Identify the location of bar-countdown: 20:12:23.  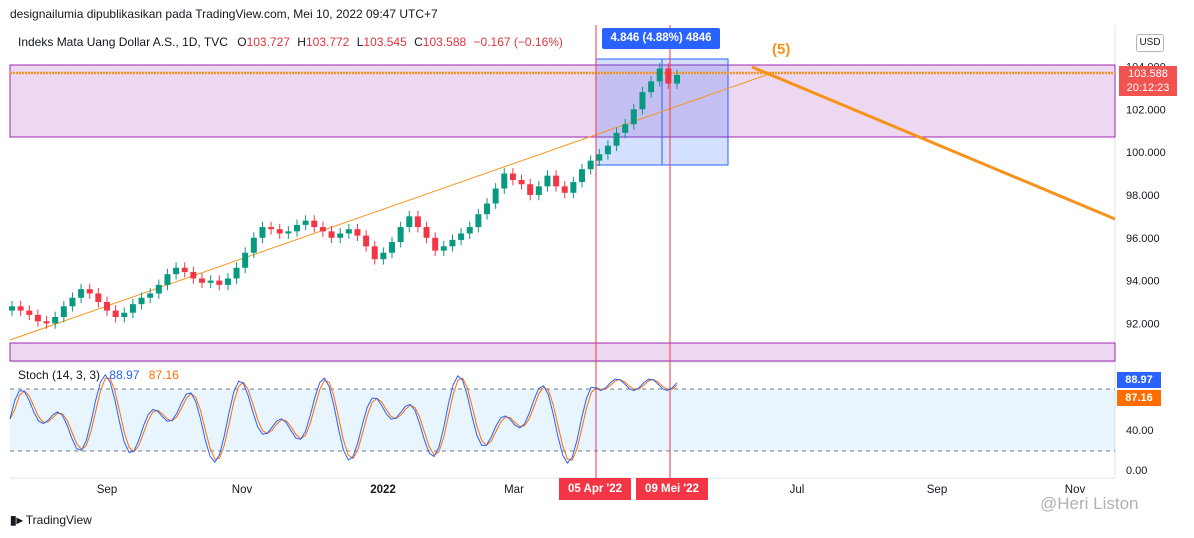
(1148, 88).